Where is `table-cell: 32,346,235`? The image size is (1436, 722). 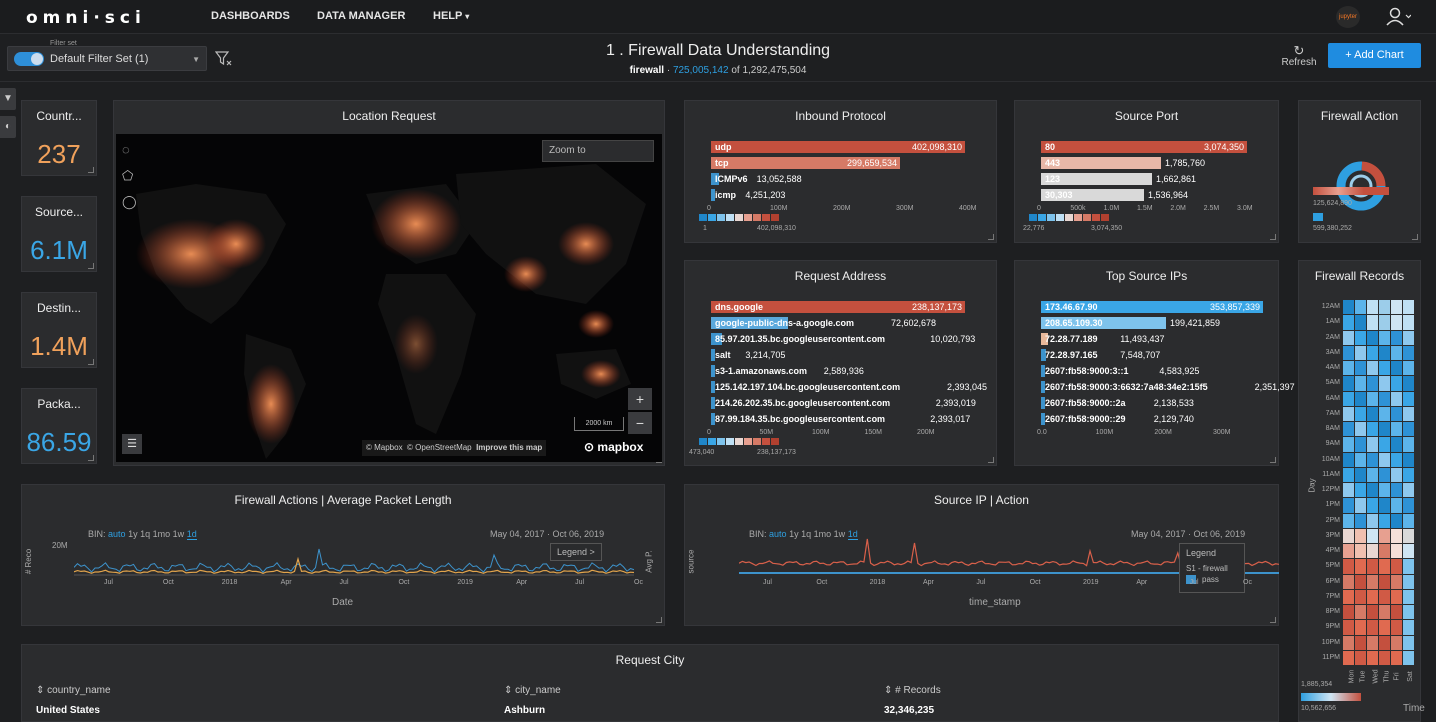
table-cell: 32,346,235 is located at coordinates (909, 710).